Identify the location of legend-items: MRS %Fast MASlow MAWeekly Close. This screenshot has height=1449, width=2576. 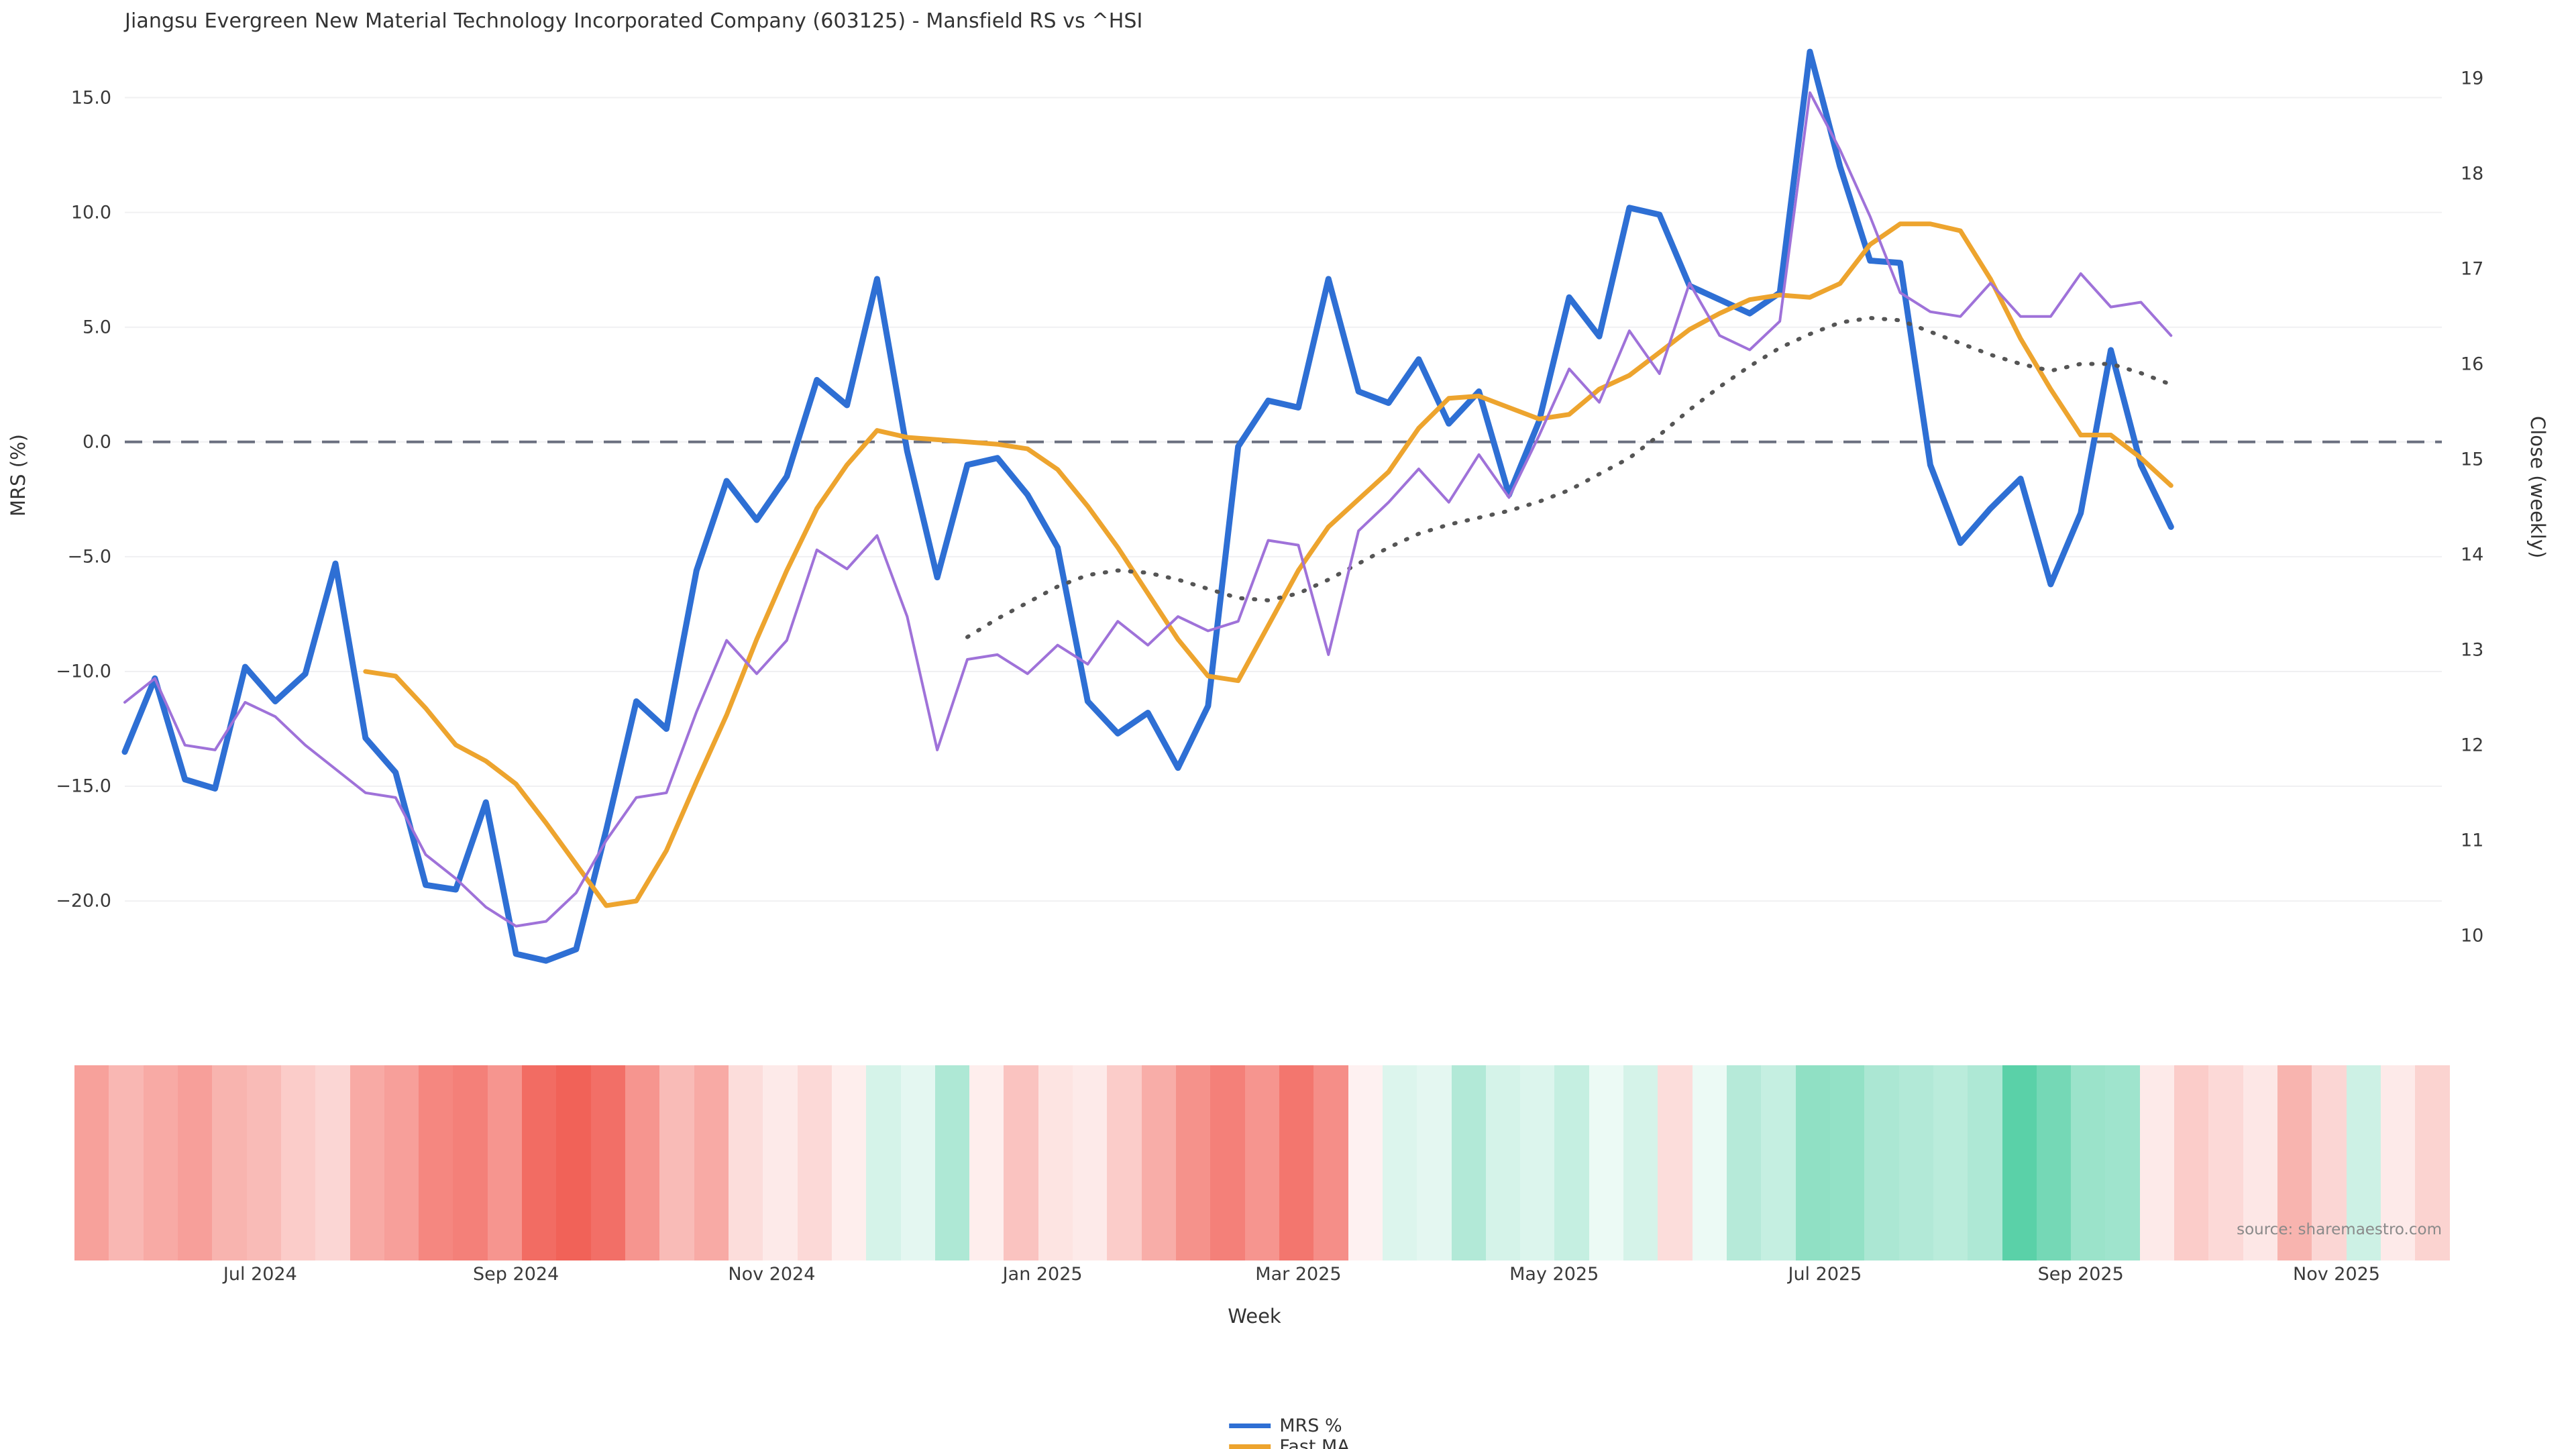
(1324, 1432).